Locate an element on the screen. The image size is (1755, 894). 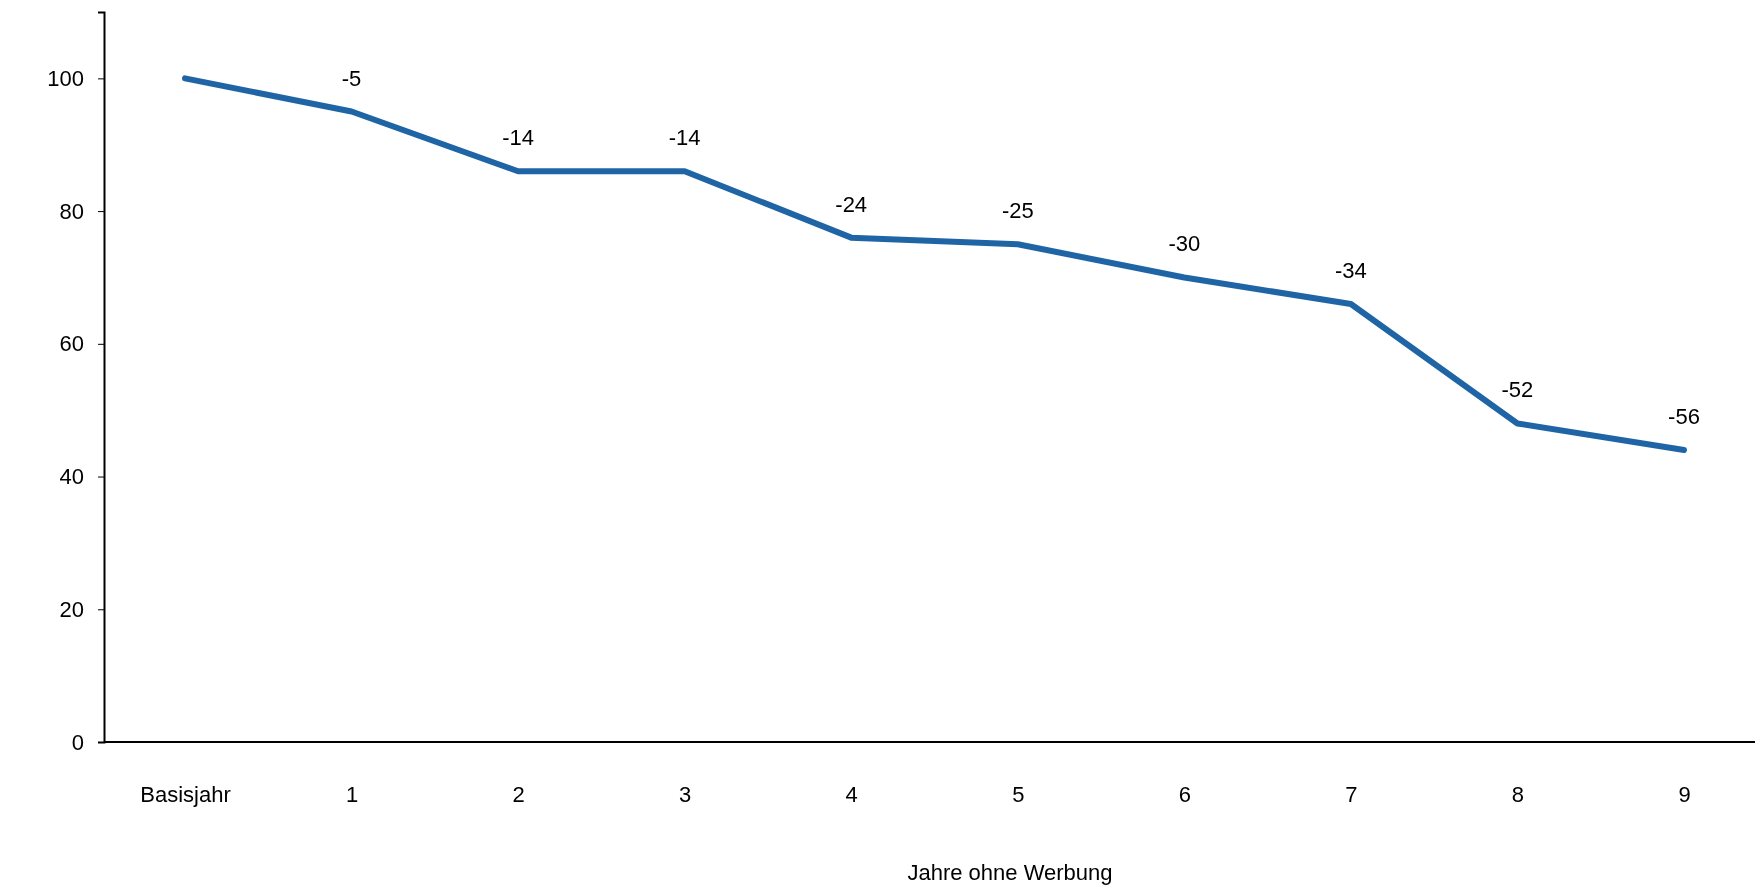
annotation: -30 is located at coordinates (1184, 244).